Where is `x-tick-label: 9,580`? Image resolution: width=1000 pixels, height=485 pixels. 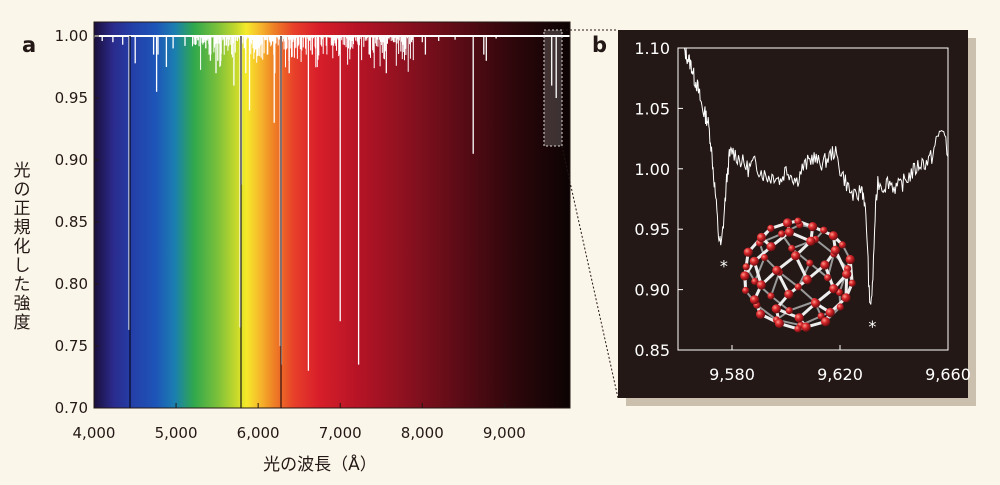 x-tick-label: 9,580 is located at coordinates (732, 374).